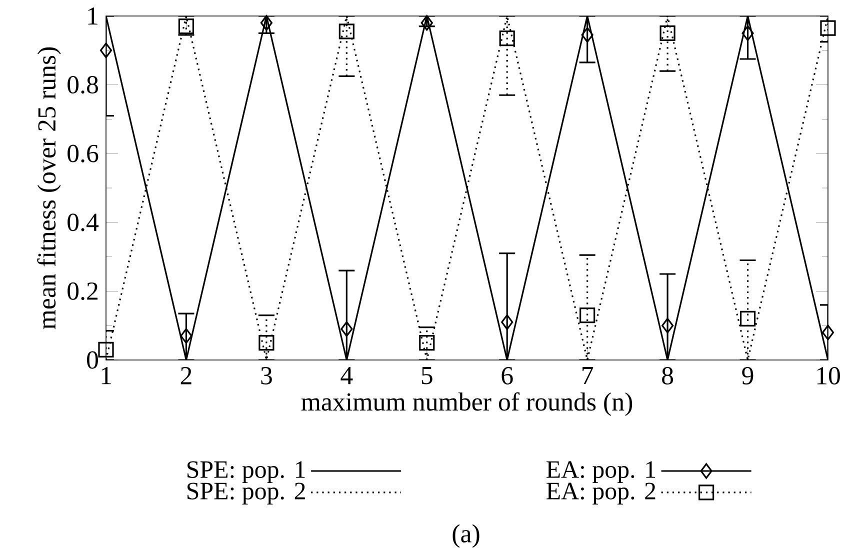 Image resolution: width=848 pixels, height=560 pixels. Describe the element at coordinates (93, 16) in the screenshot. I see `y-tick-label: 1` at that location.